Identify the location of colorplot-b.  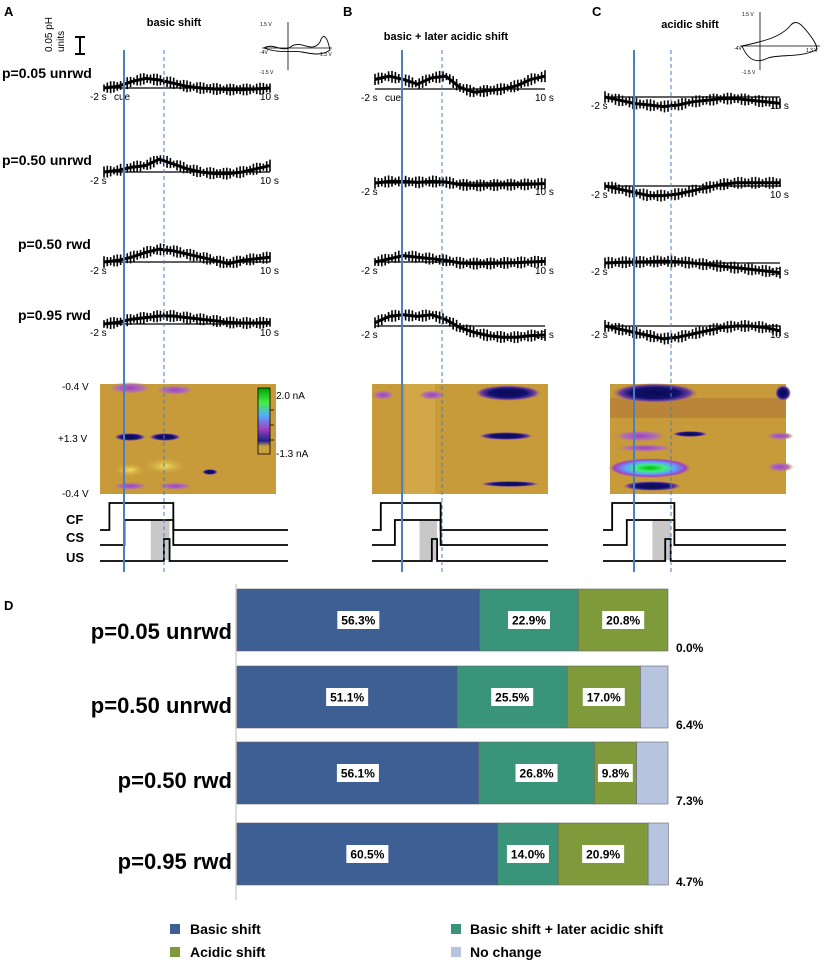
(459, 439).